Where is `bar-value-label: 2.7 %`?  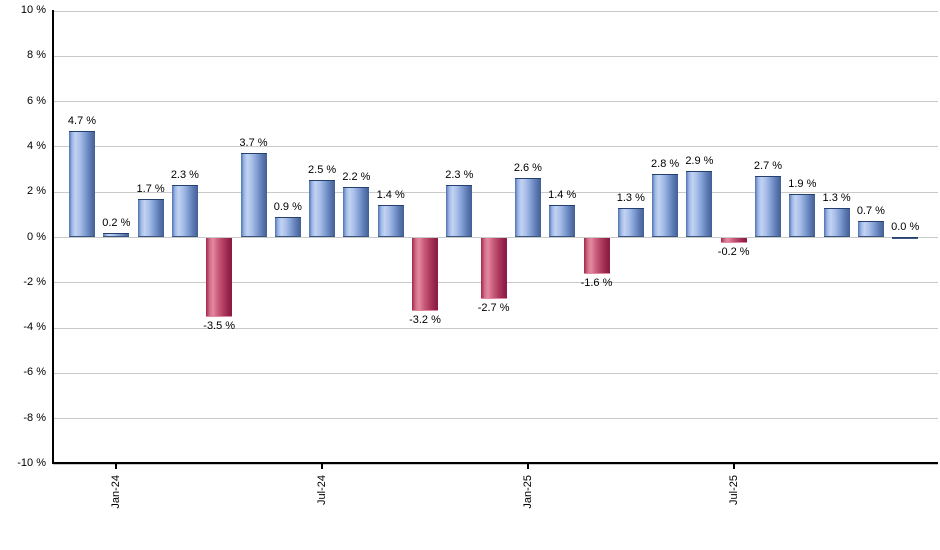 bar-value-label: 2.7 % is located at coordinates (768, 165).